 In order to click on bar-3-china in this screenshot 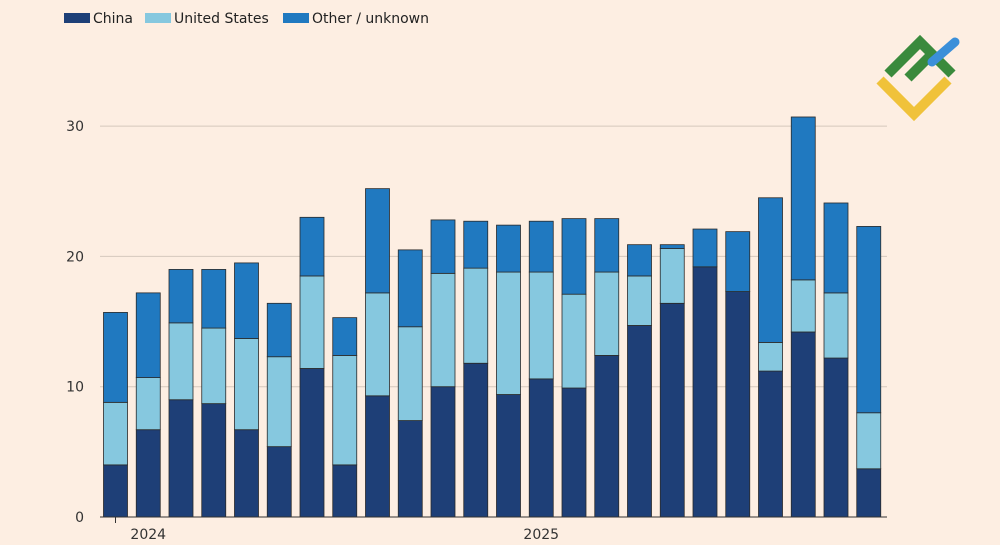, I will do `click(181, 458)`.